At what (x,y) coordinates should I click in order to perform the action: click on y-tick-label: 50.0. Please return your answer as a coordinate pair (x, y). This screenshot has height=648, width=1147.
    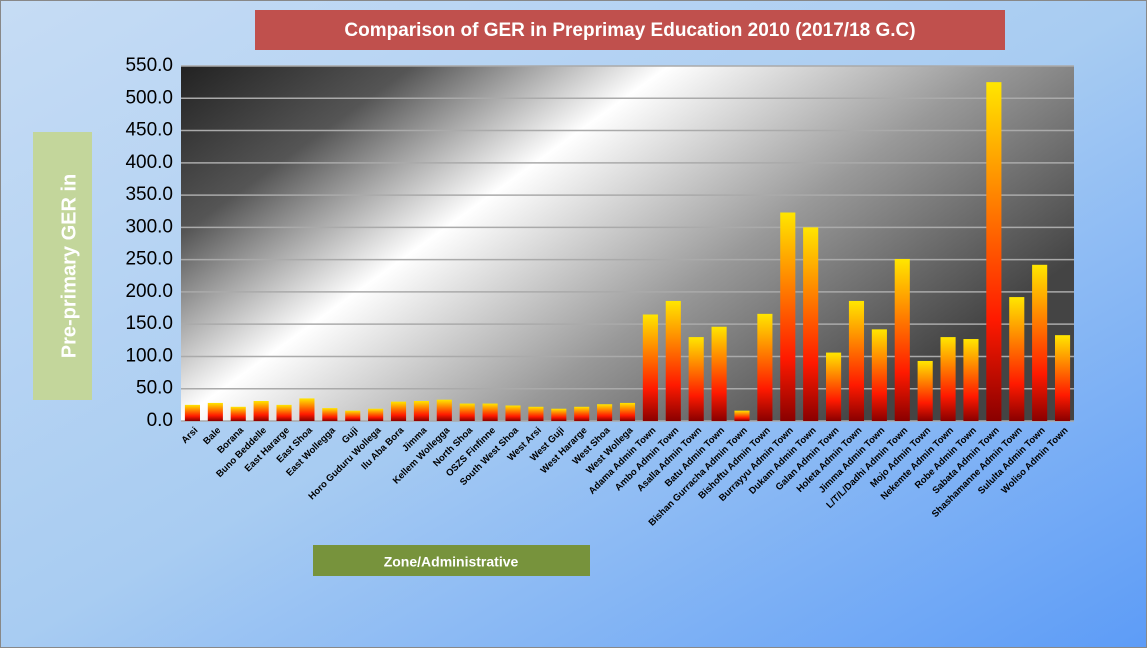
    Looking at the image, I should click on (154, 388).